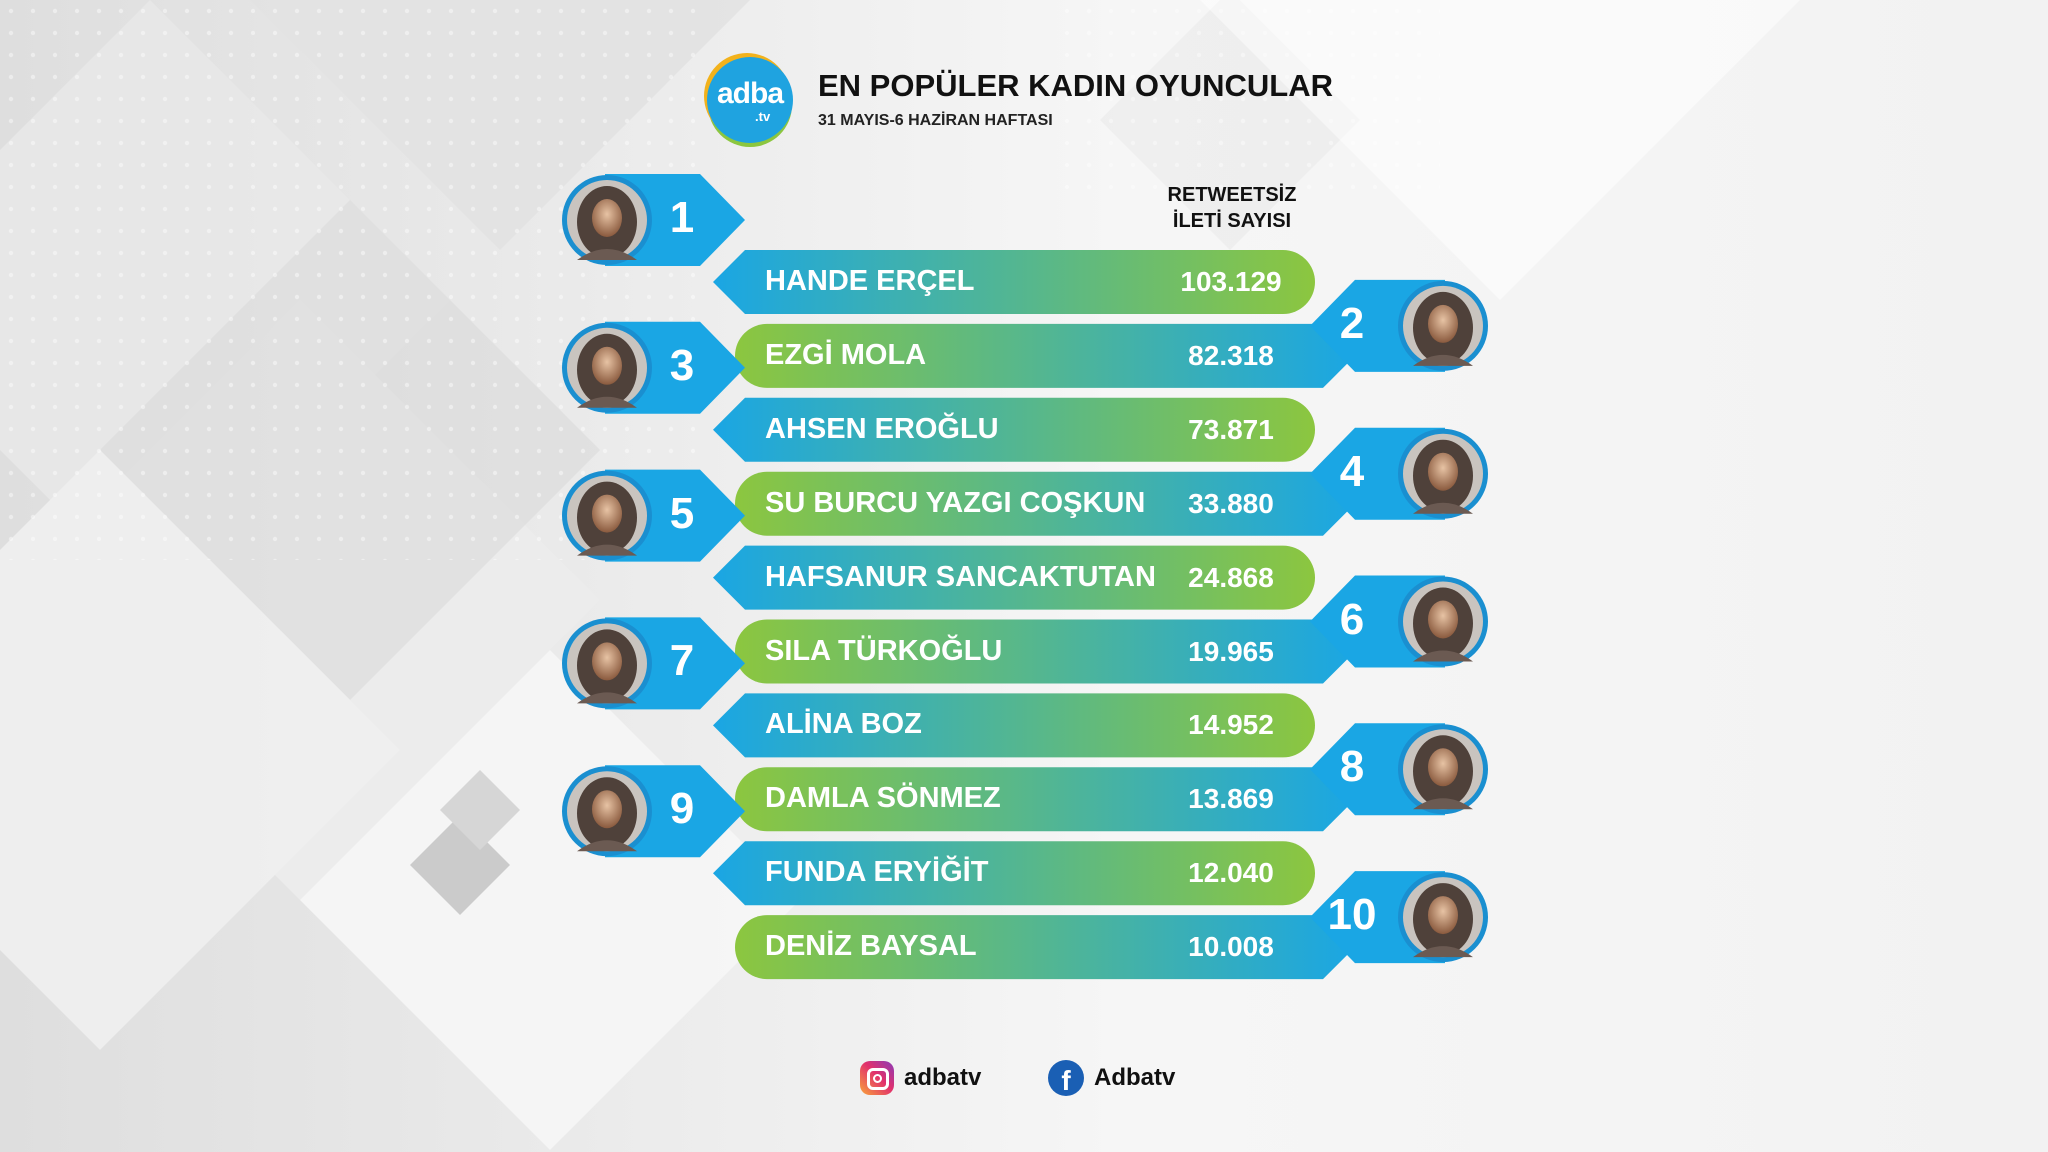 This screenshot has width=2048, height=1152. What do you see at coordinates (1135, 1077) in the screenshot?
I see `facebook-handle: Adbatv` at bounding box center [1135, 1077].